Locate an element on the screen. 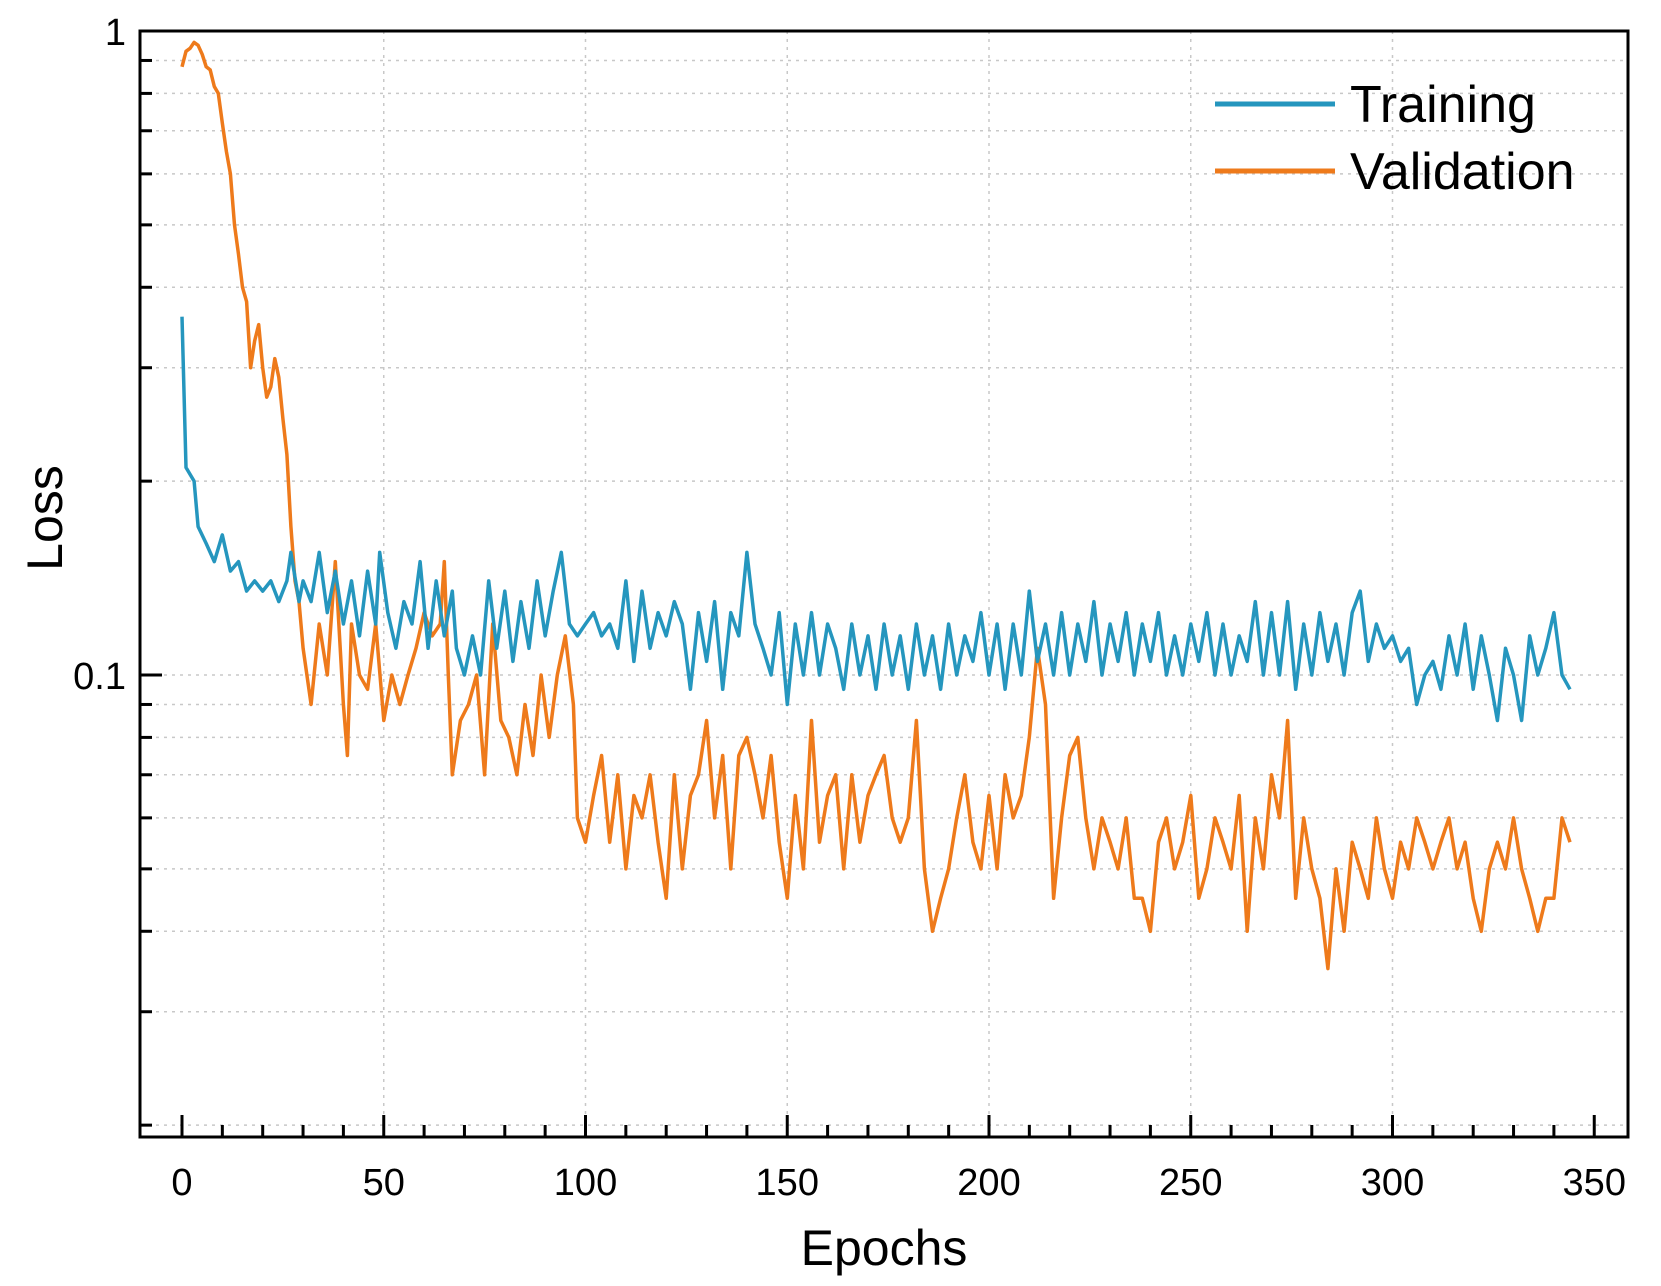 The image size is (1661, 1286). y-tick-label: 0.1 is located at coordinates (99, 677).